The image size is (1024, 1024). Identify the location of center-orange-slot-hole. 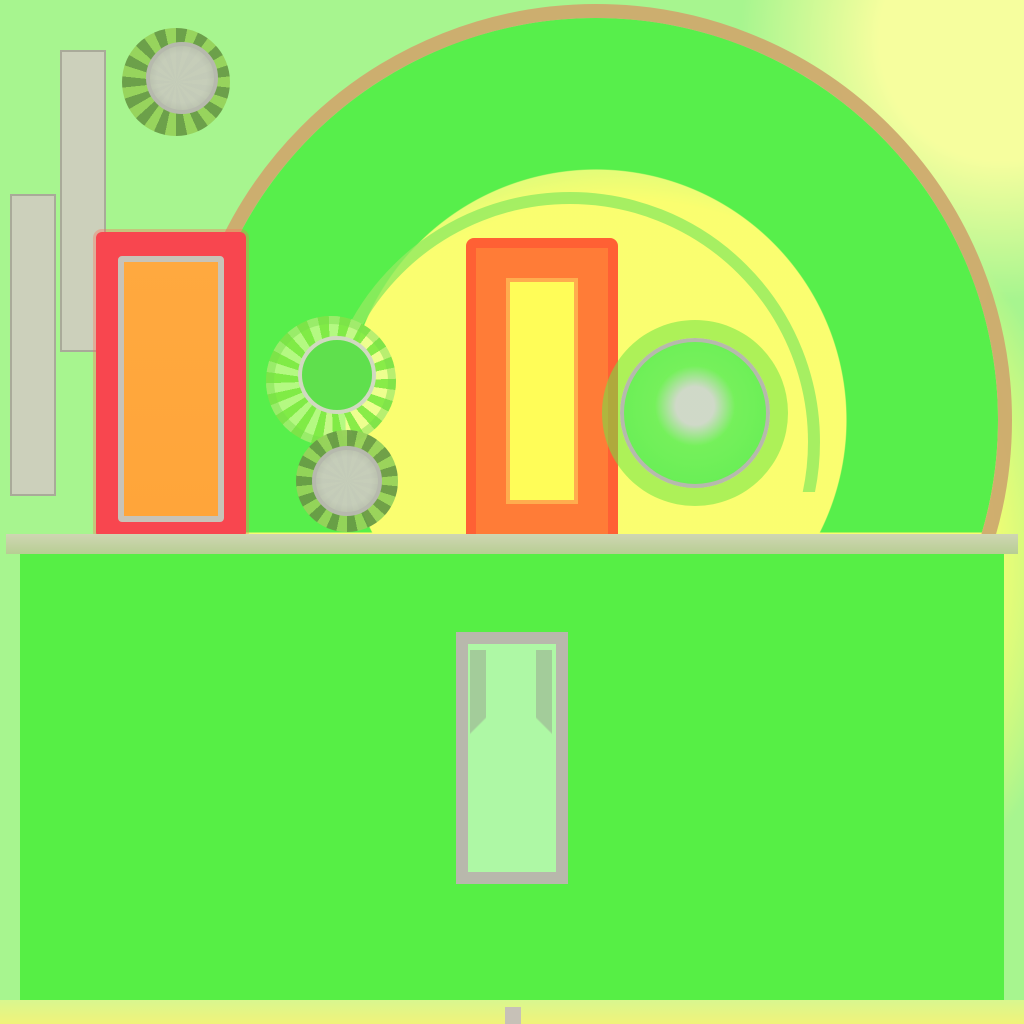
(542, 391).